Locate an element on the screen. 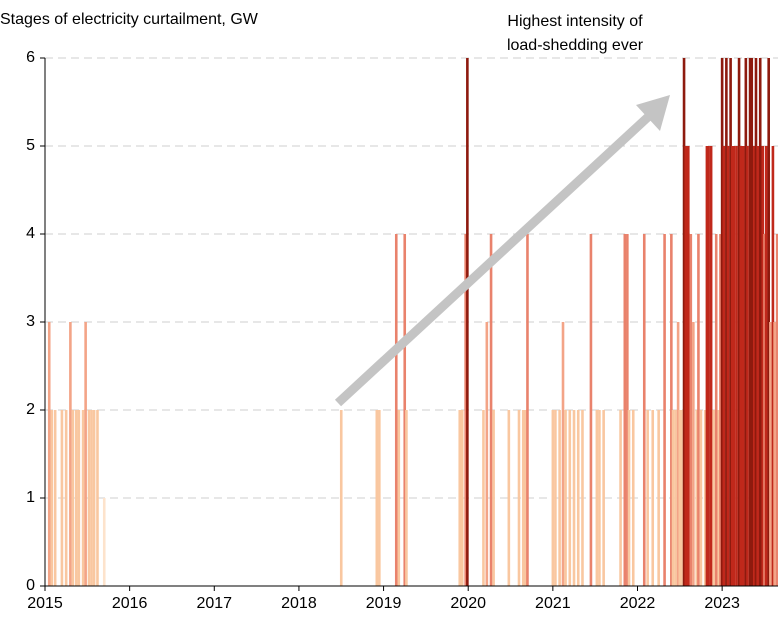  x-tick-label: 2020 is located at coordinates (468, 603).